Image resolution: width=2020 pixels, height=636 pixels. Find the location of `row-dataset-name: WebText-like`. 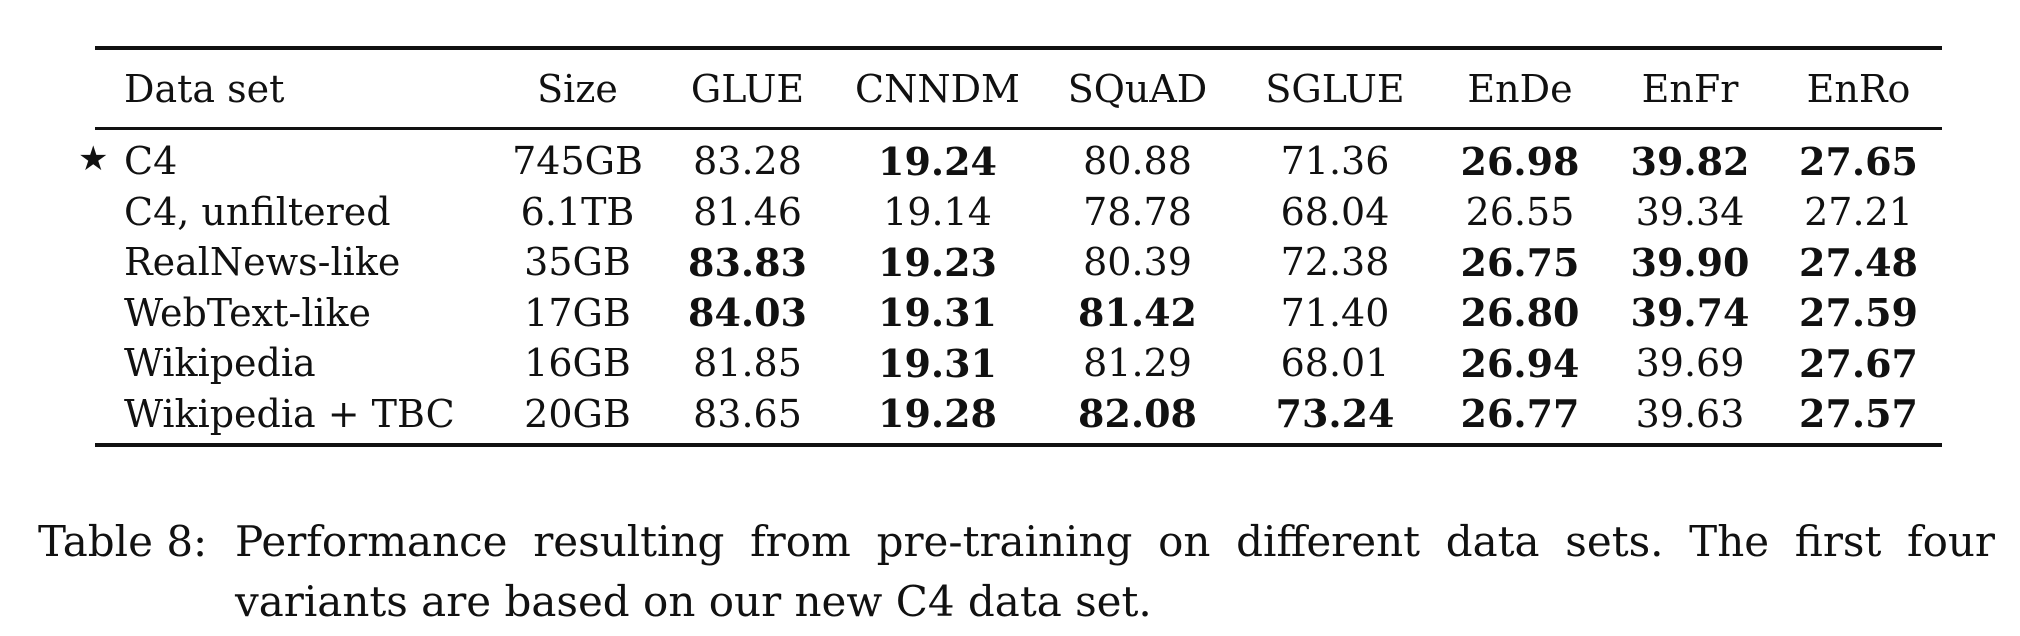

row-dataset-name: WebText-like is located at coordinates (295, 313).